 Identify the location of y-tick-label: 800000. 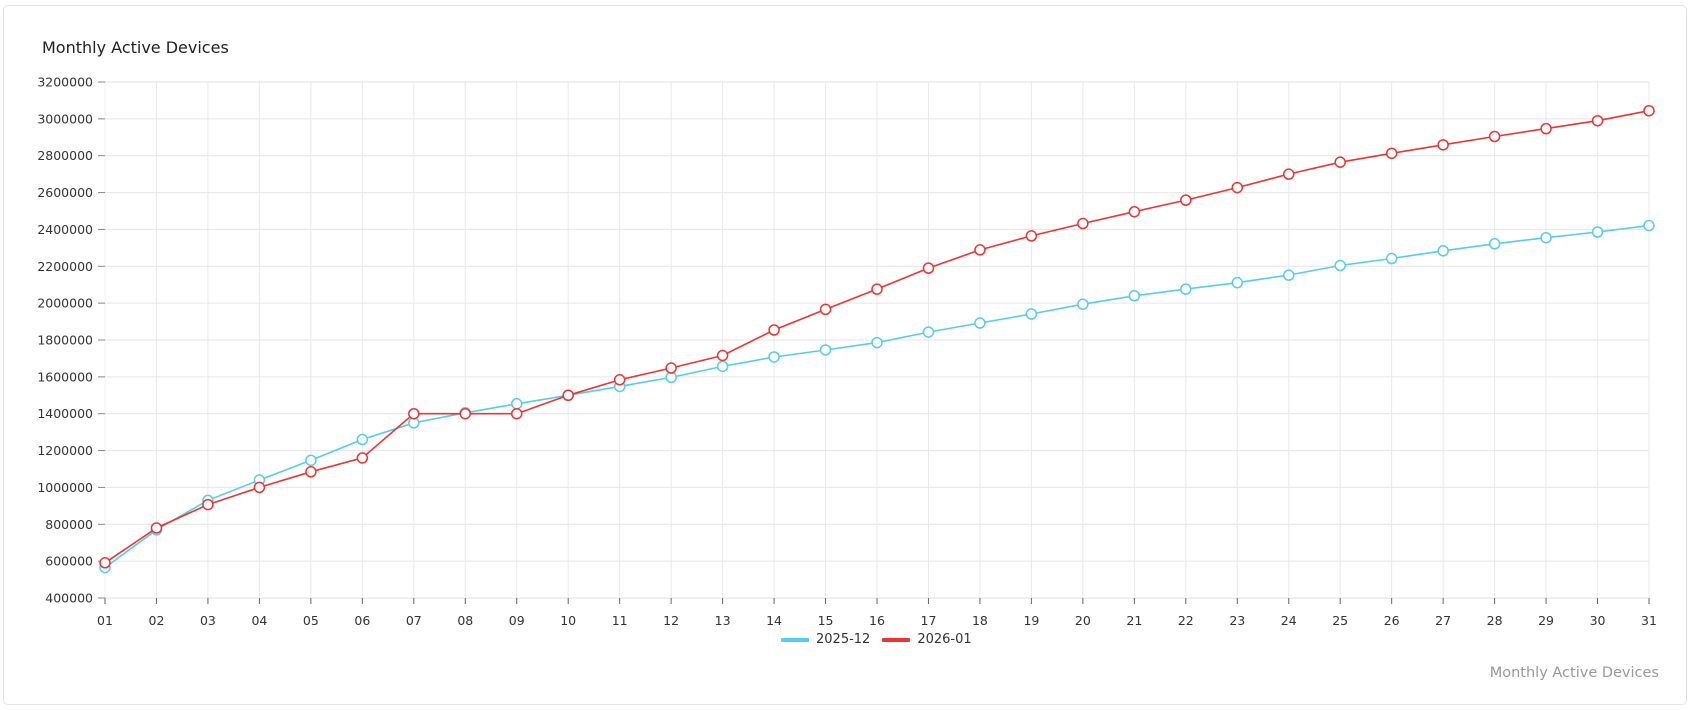
(69, 524).